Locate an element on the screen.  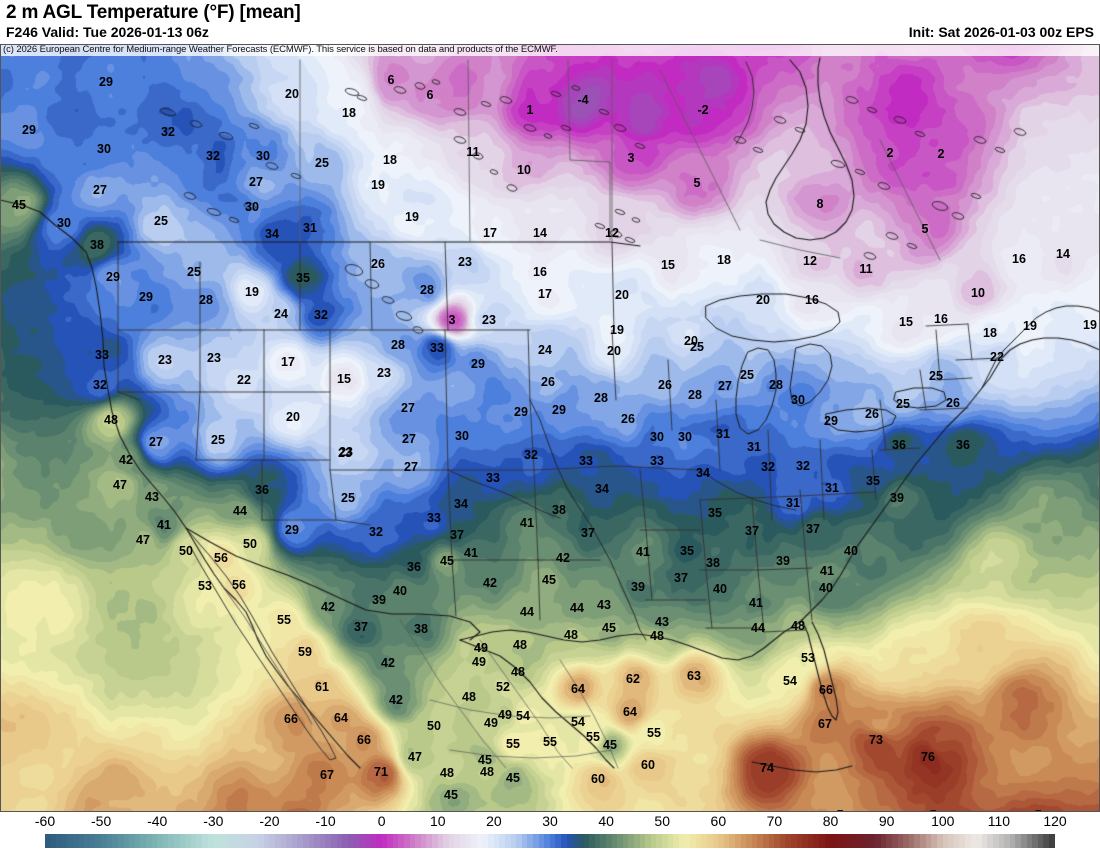
temperature-label: 55 is located at coordinates (513, 744).